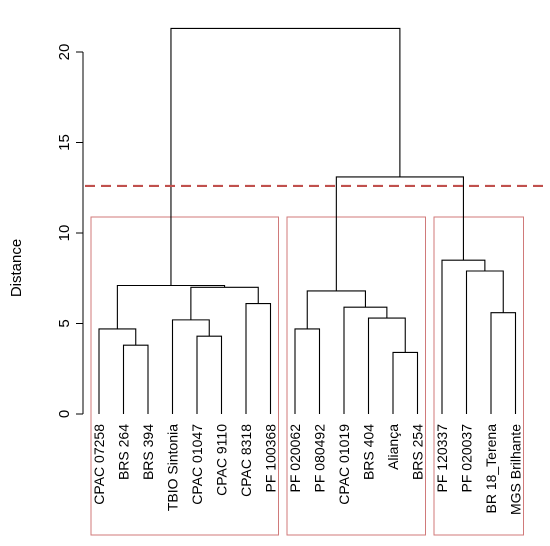  Describe the element at coordinates (222, 460) in the screenshot. I see `leaf-label: CPAC 9110` at that location.